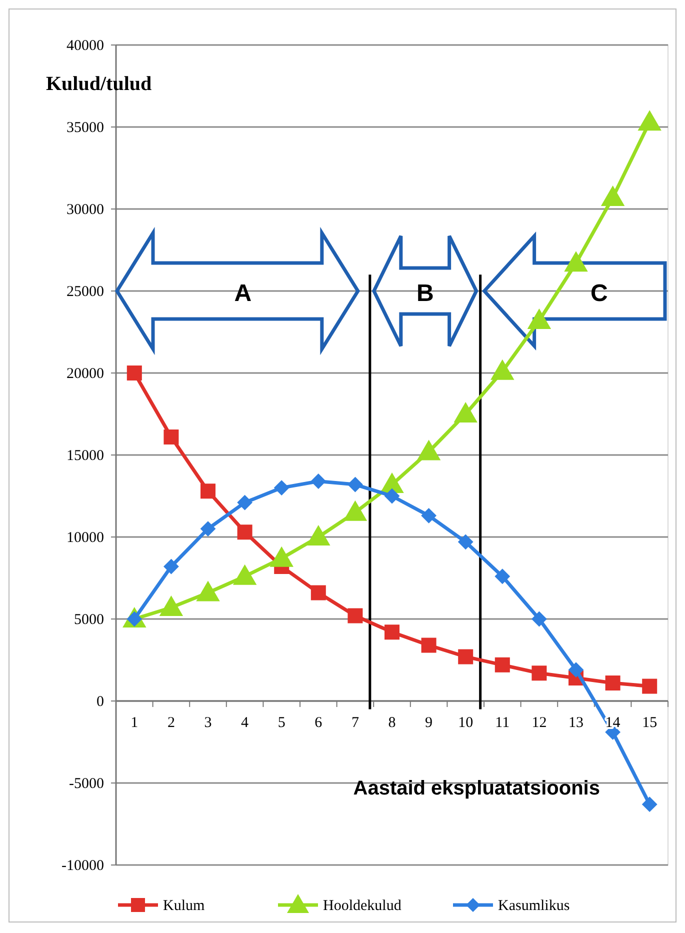 Image resolution: width=685 pixels, height=933 pixels. What do you see at coordinates (502, 723) in the screenshot?
I see `x-tick-label: 11` at bounding box center [502, 723].